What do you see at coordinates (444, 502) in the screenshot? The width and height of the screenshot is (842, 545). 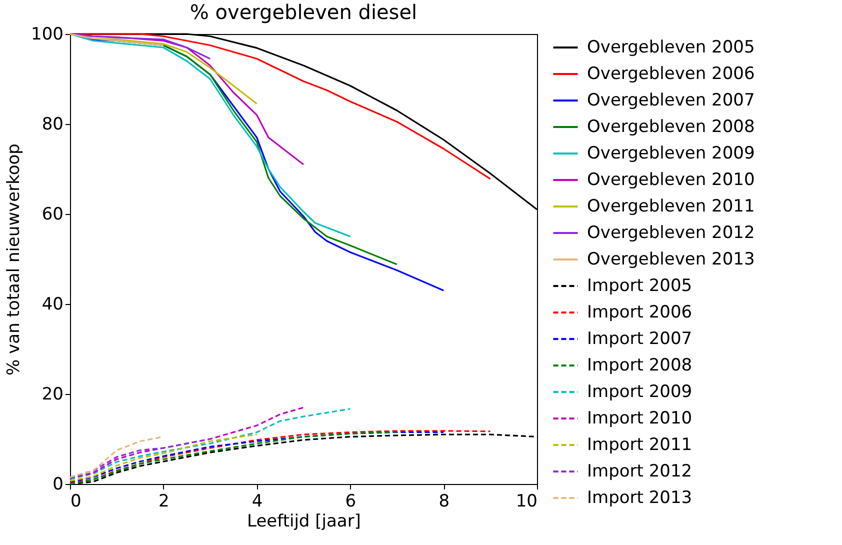 I see `x-tick-label: 8` at bounding box center [444, 502].